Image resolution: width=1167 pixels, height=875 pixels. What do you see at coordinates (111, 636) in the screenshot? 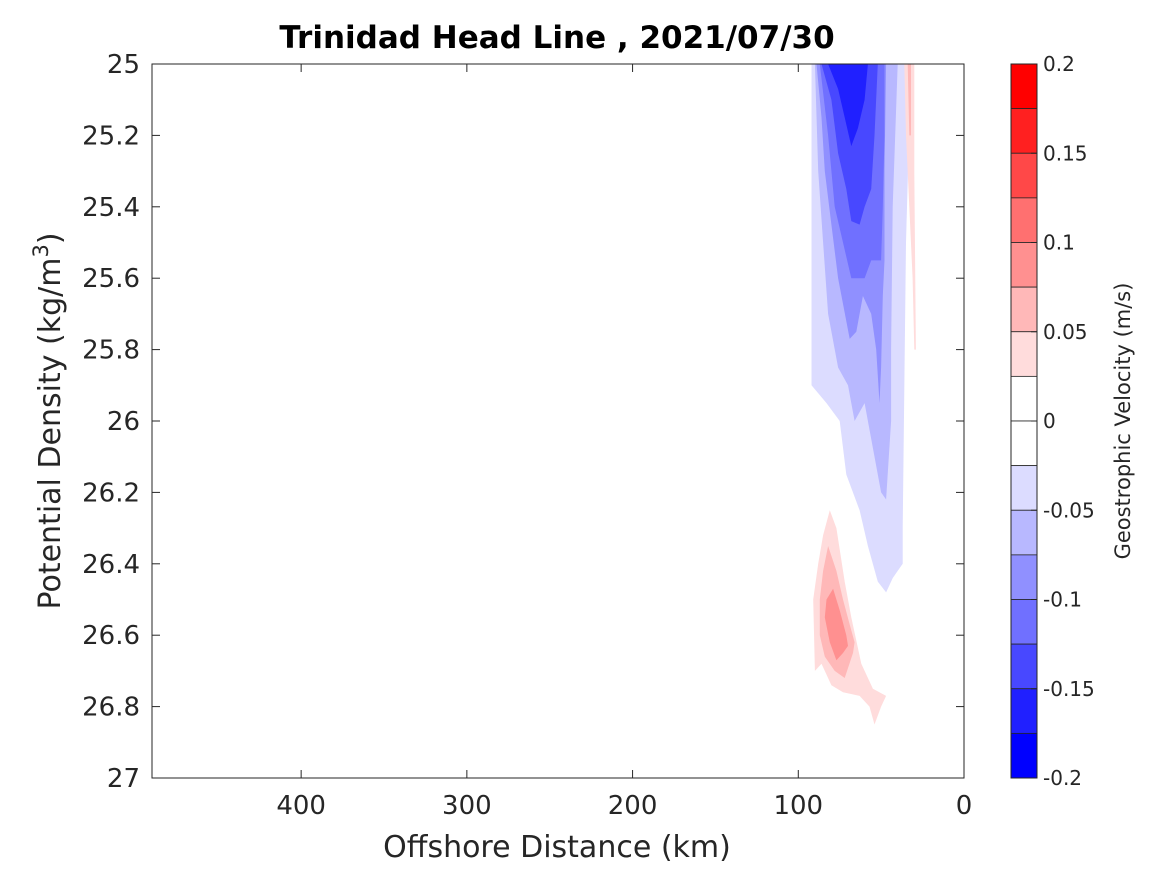
I see `y-tick-label: 26.6` at bounding box center [111, 636].